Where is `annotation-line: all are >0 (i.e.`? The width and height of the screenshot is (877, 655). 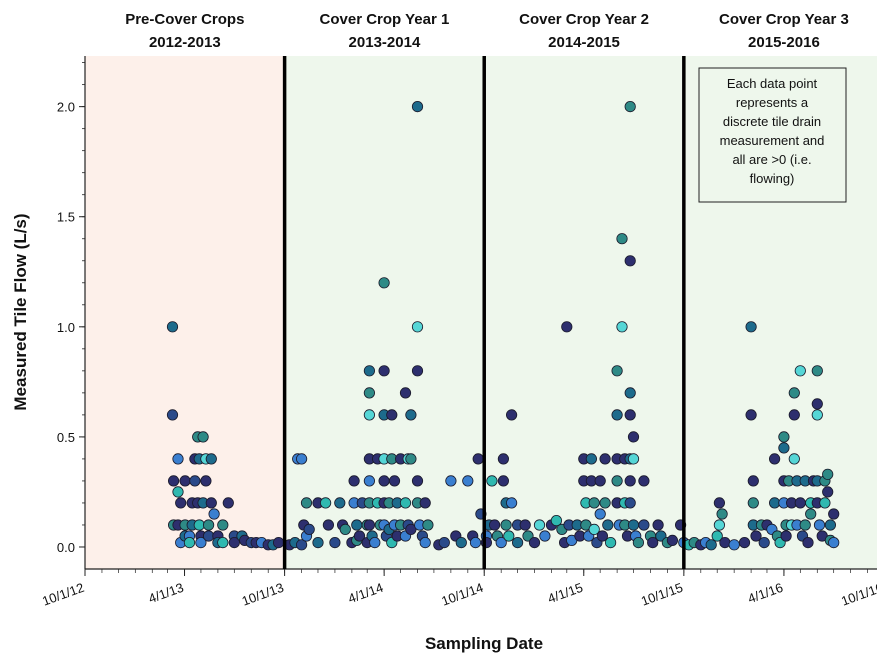
annotation-line: all are >0 (i.e. is located at coordinates (771, 159).